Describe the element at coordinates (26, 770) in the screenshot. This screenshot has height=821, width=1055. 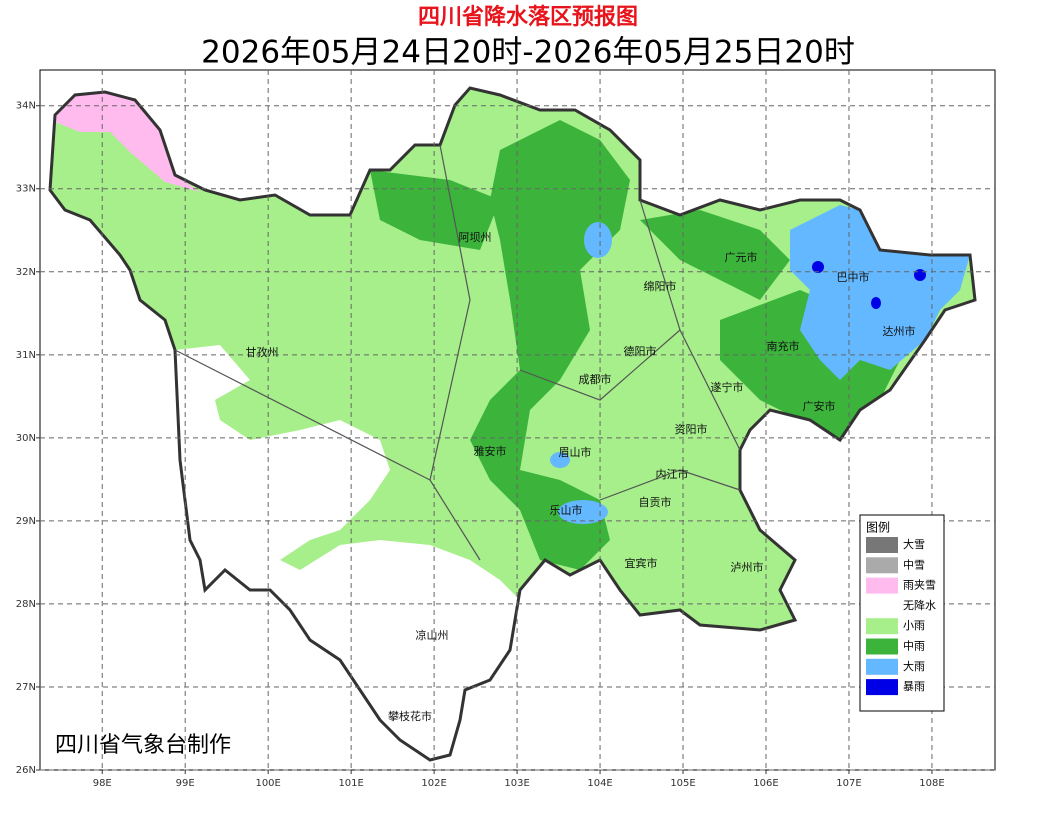
I see `y-tick-label: 26N` at that location.